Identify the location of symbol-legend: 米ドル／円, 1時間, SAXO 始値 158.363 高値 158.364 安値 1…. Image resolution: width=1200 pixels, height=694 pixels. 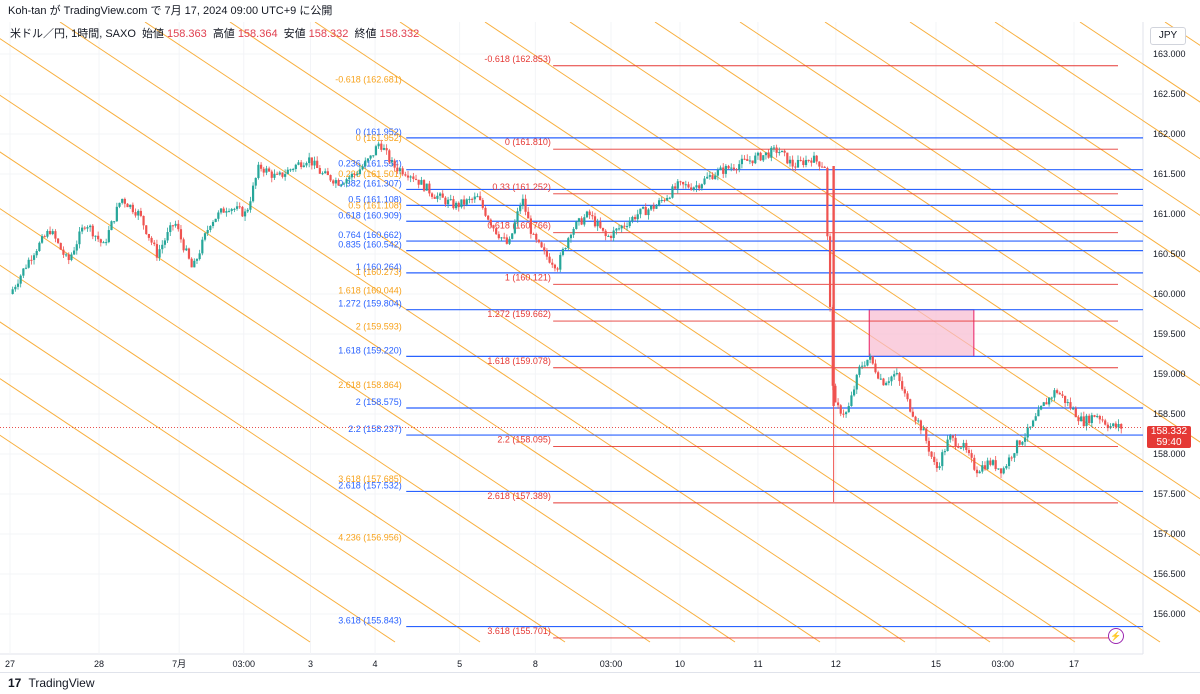
(216, 33).